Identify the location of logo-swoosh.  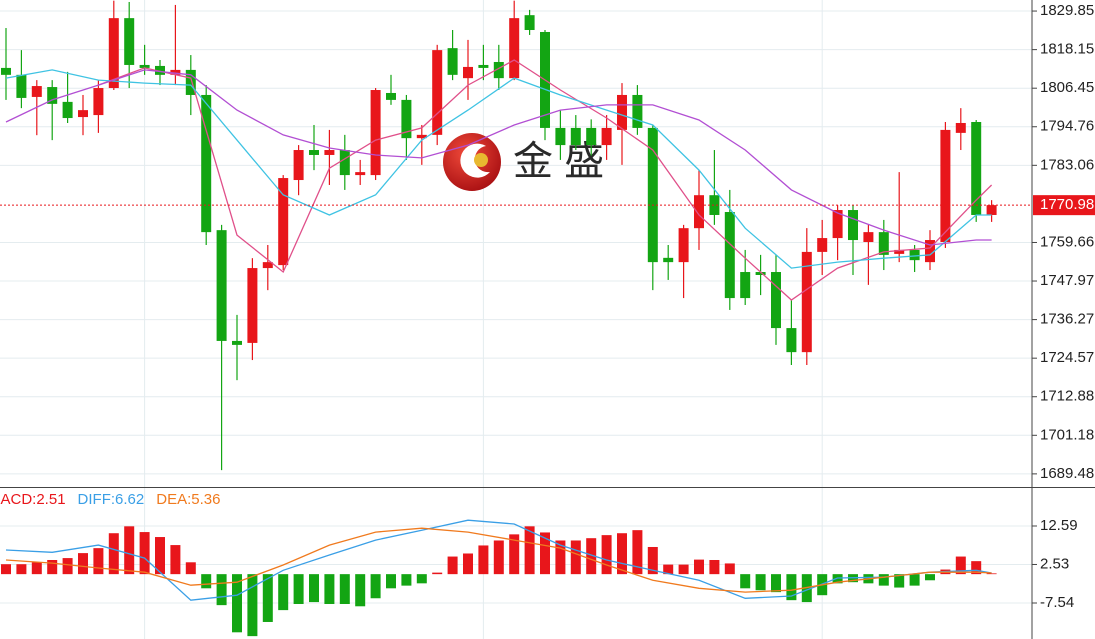
(475, 160).